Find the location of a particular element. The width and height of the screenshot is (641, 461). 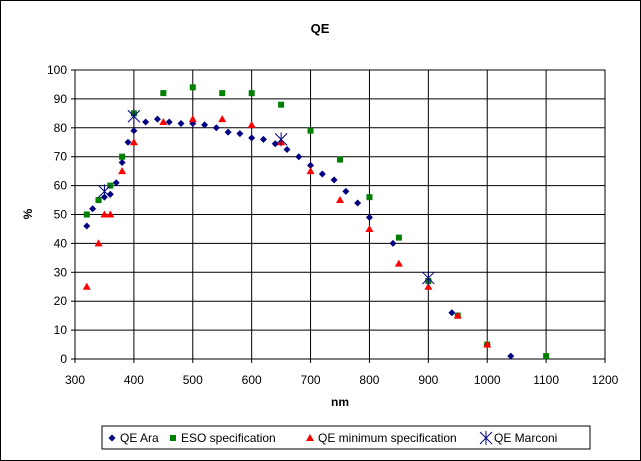

y-tick-label: 60 is located at coordinates (61, 186).